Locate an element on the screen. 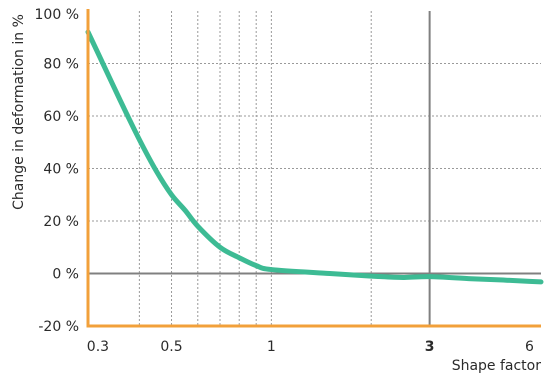 The image size is (546, 376). y-tick-label: -20 % is located at coordinates (58, 327).